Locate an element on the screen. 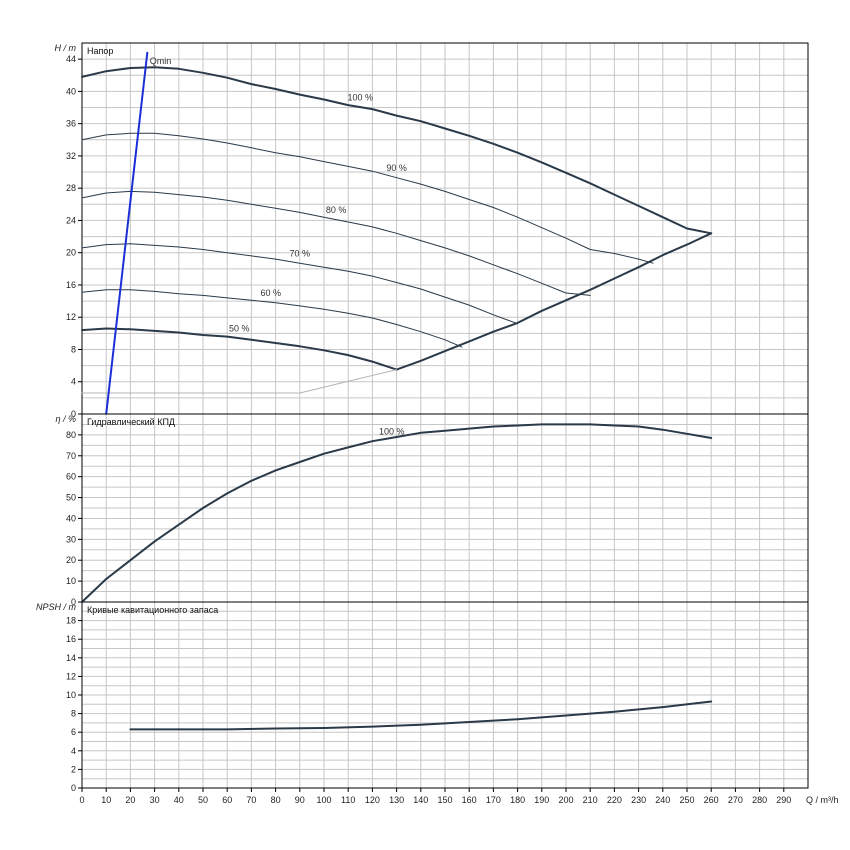  y-tick-label: 6 is located at coordinates (73, 732).